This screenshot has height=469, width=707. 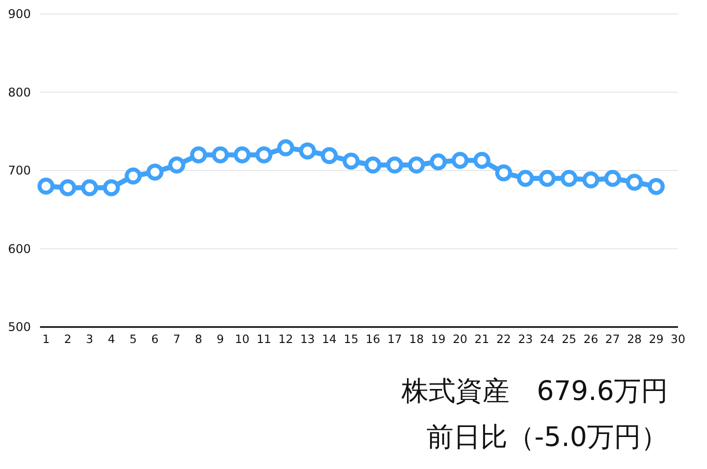 I want to click on text: 株式資産 679.6万円, so click(x=534, y=391).